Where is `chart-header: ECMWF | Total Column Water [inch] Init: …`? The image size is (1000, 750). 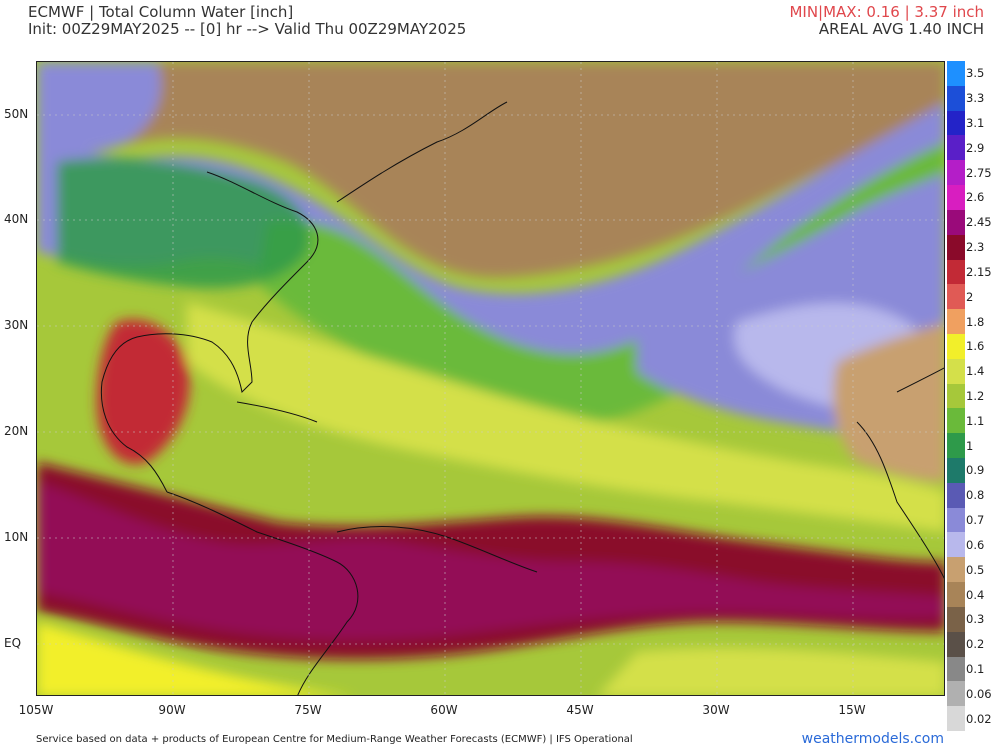
chart-header: ECMWF | Total Column Water [inch] Init: … is located at coordinates (247, 21).